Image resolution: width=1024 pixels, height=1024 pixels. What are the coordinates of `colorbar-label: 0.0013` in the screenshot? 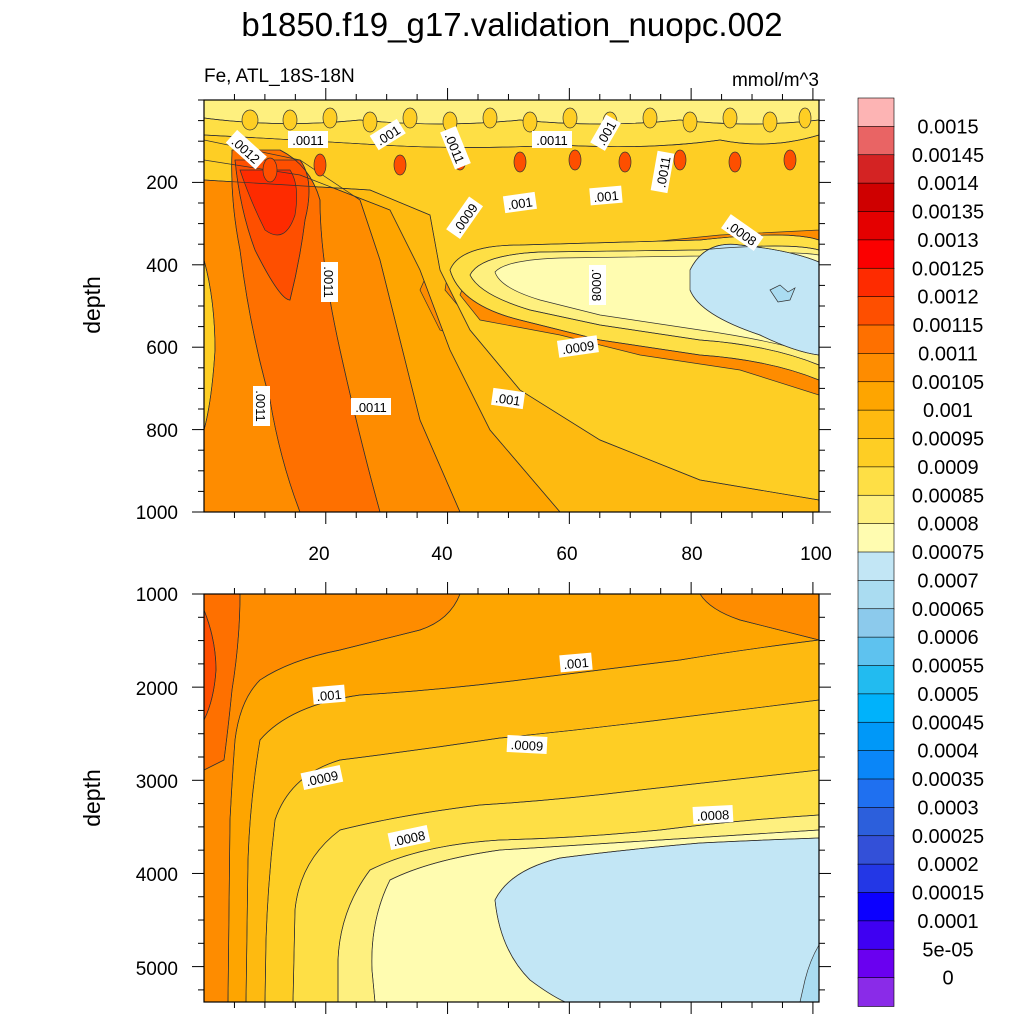 It's located at (947, 241).